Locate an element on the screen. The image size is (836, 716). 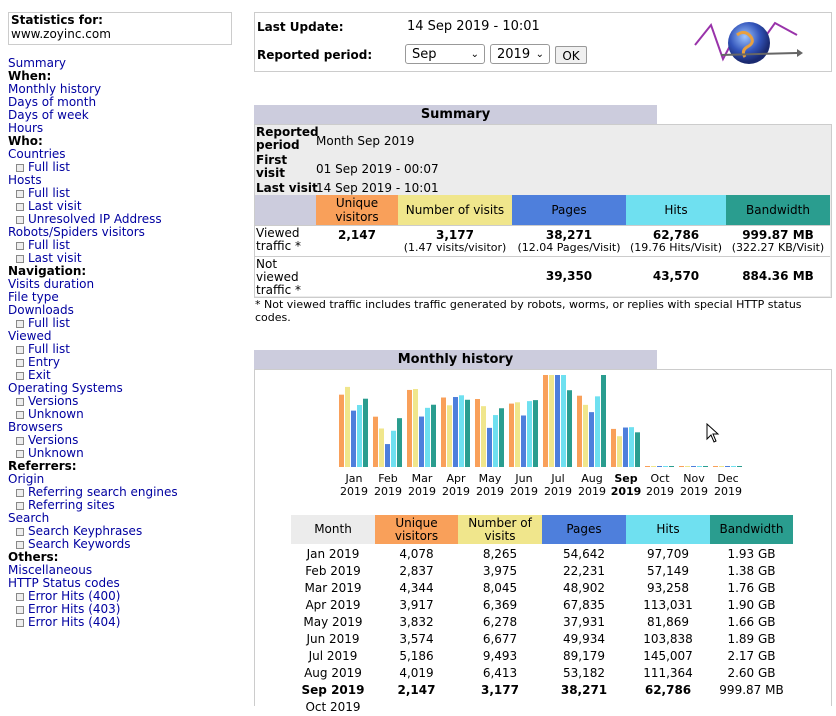
menu-heading-others: Others: is located at coordinates (33, 557).